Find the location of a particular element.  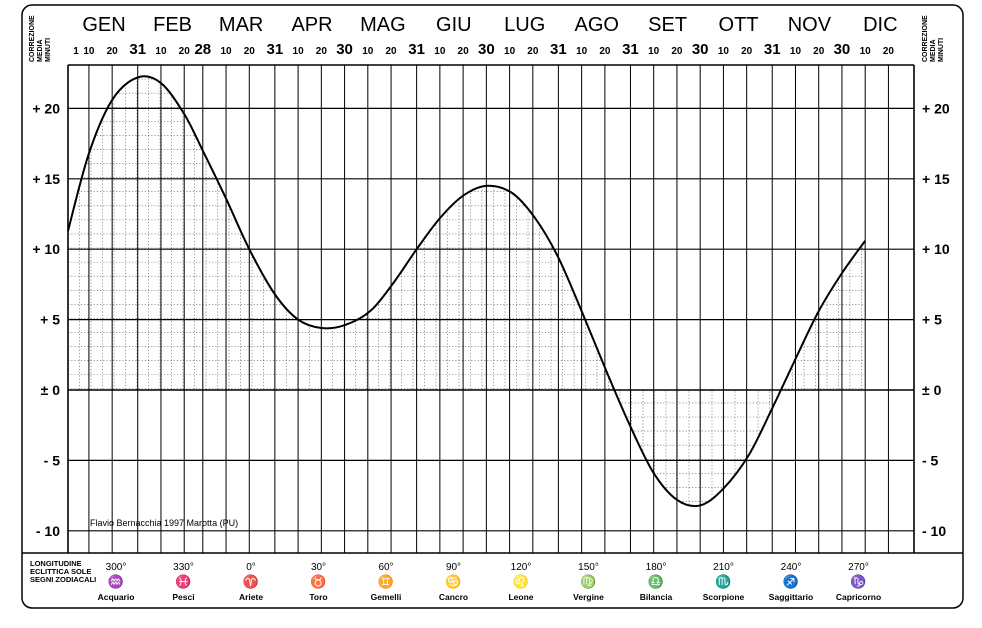

y-tick-label-left: - 10 is located at coordinates (48, 531).